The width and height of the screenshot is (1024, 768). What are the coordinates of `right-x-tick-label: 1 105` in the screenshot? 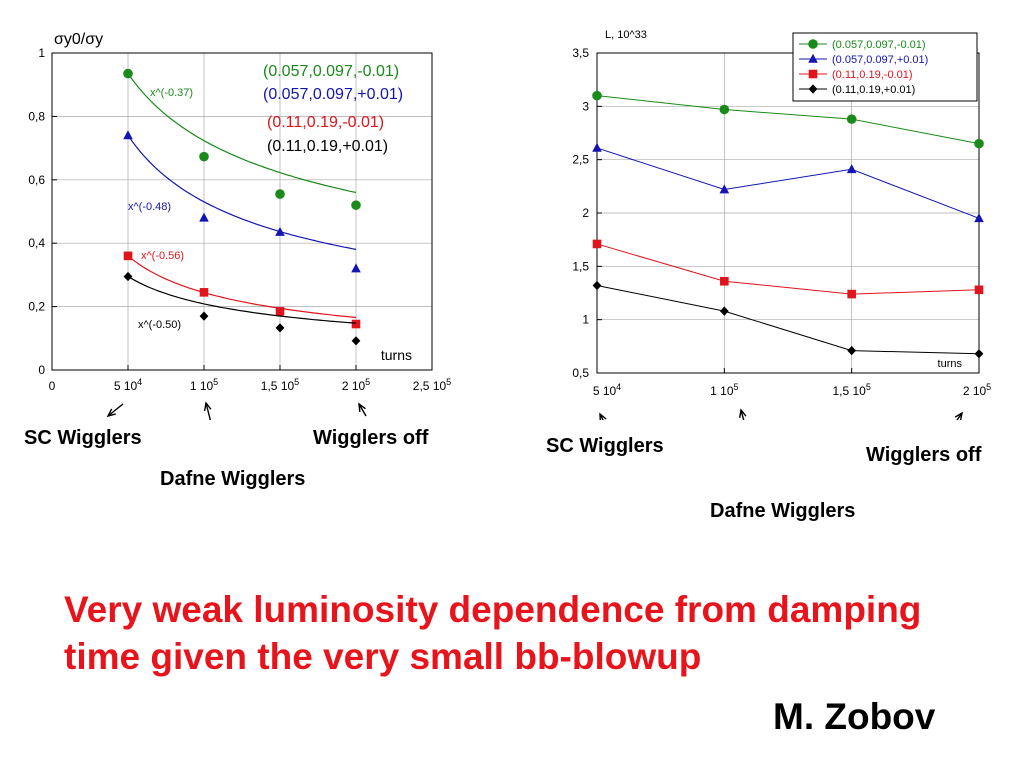 It's located at (724, 390).